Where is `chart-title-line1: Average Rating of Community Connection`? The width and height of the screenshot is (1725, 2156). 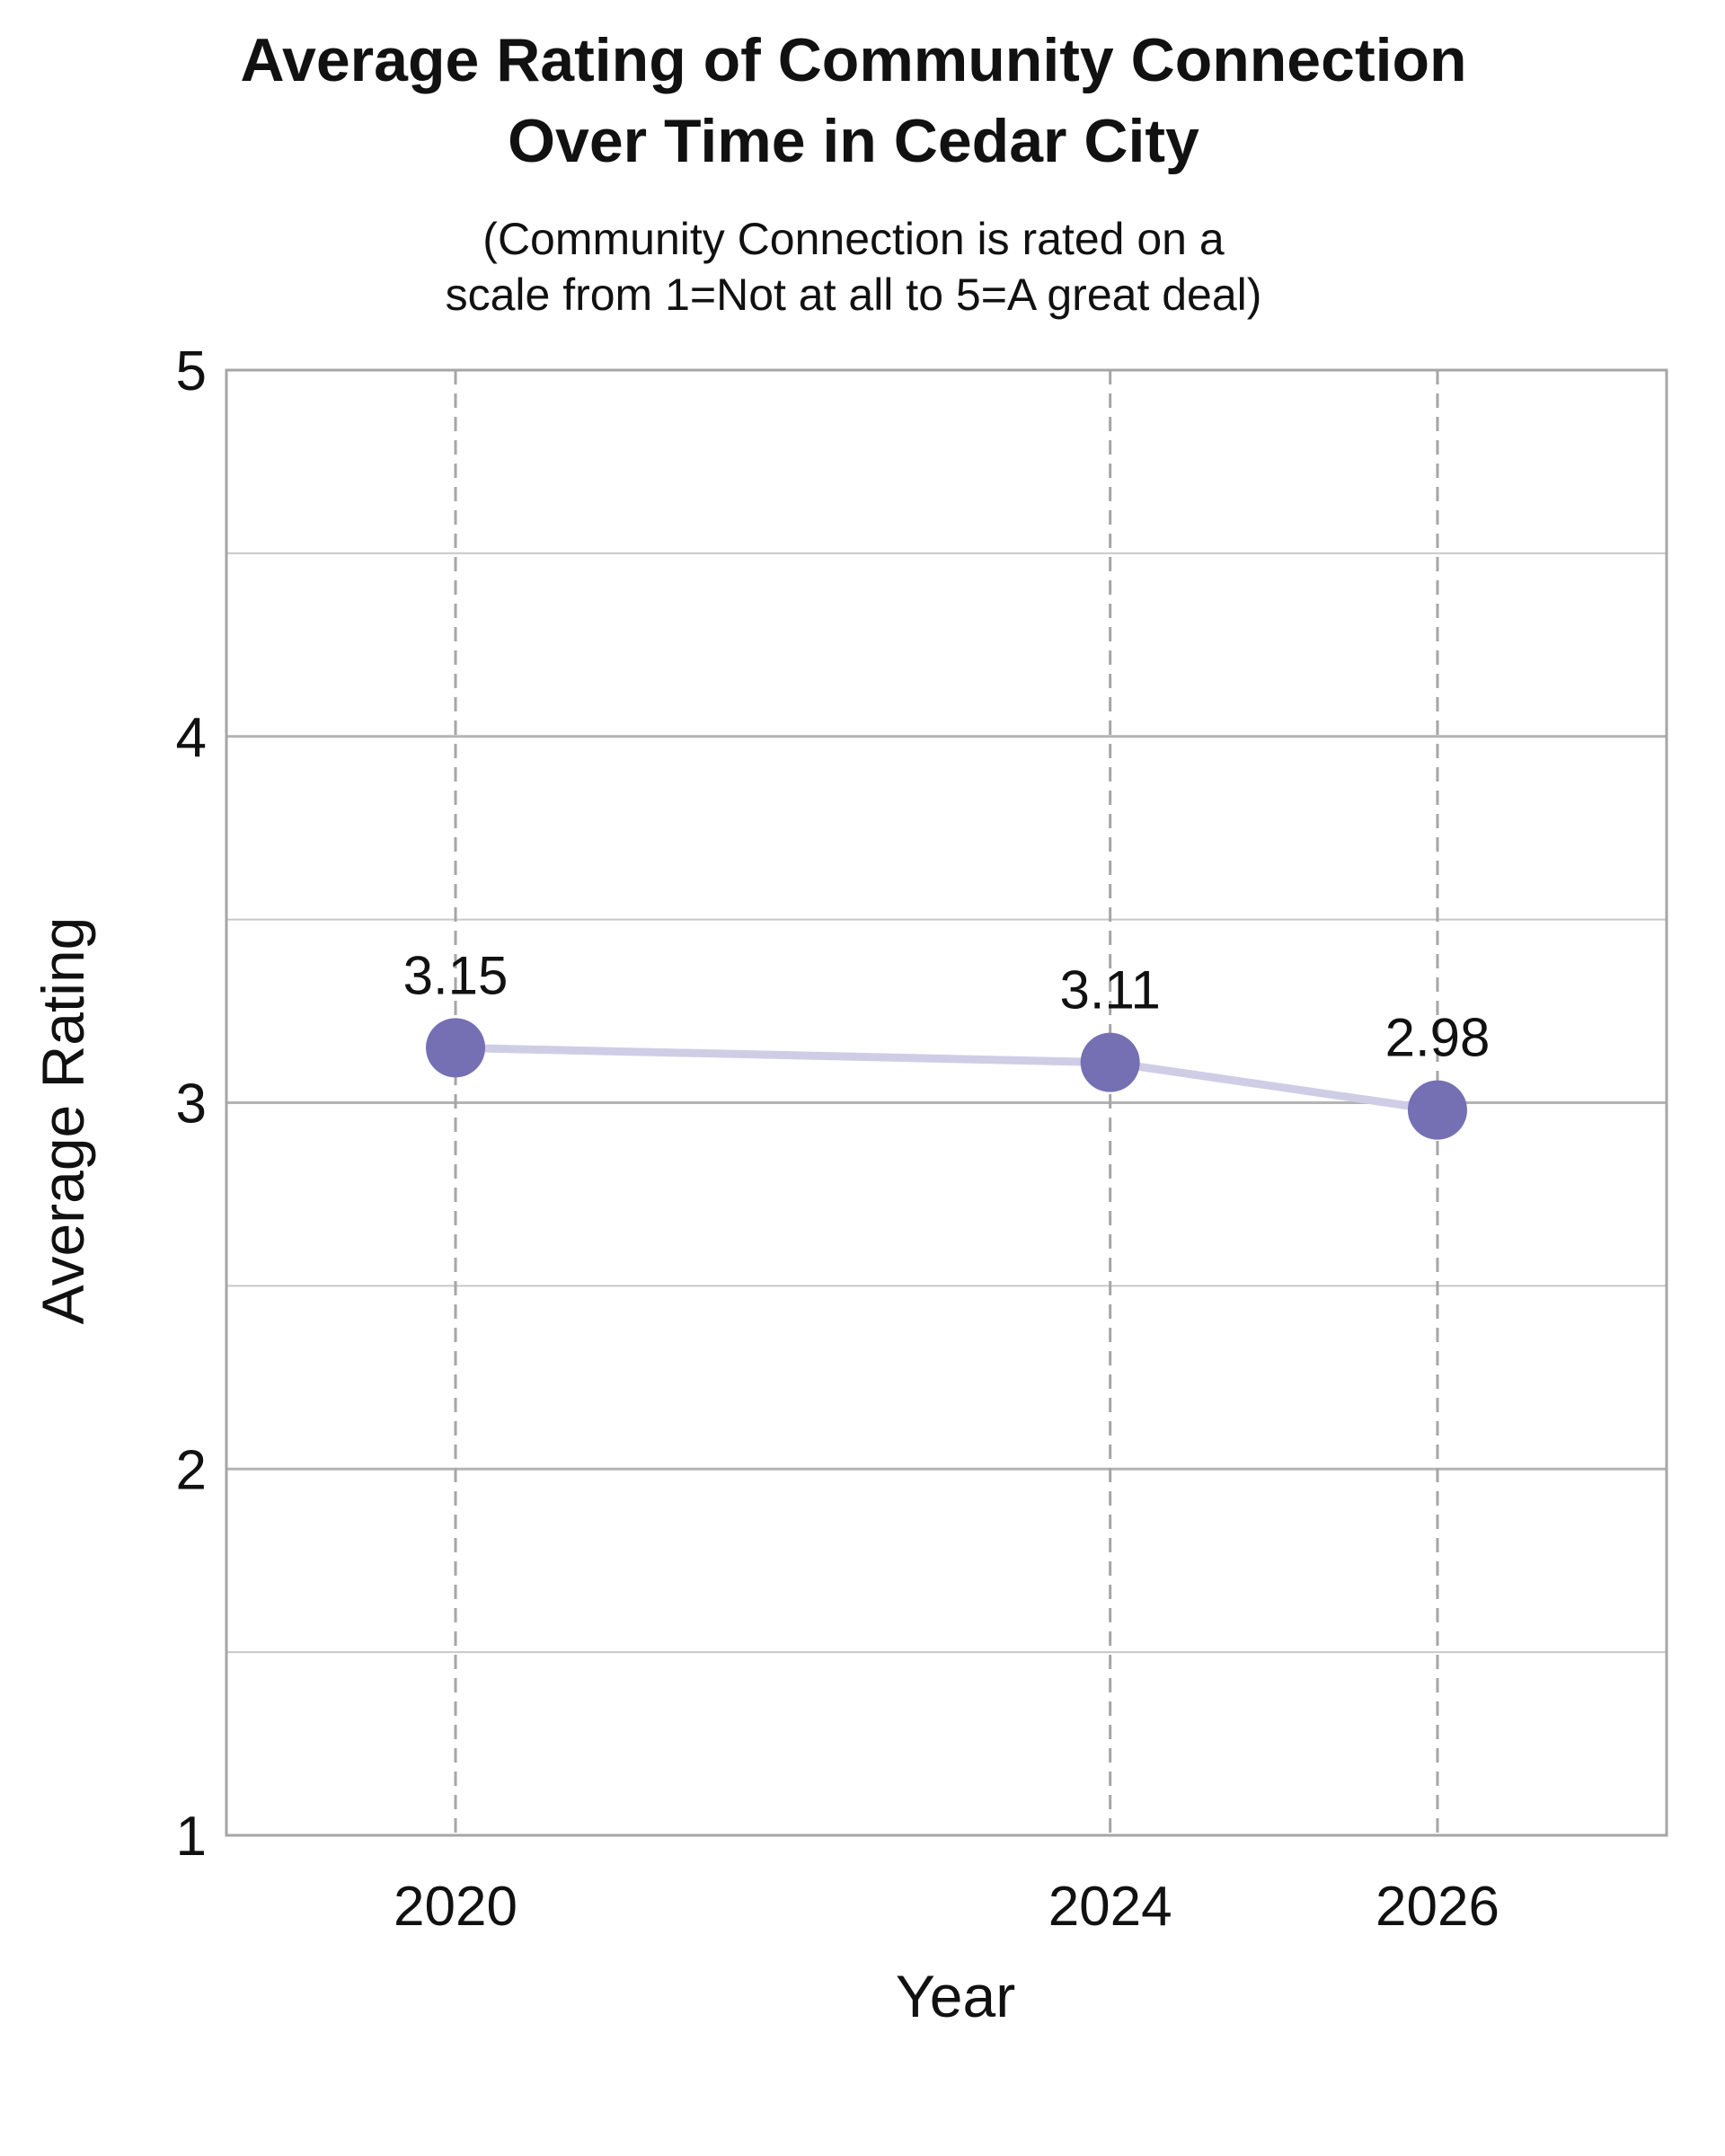
chart-title-line1: Average Rating of Community Connection is located at coordinates (853, 60).